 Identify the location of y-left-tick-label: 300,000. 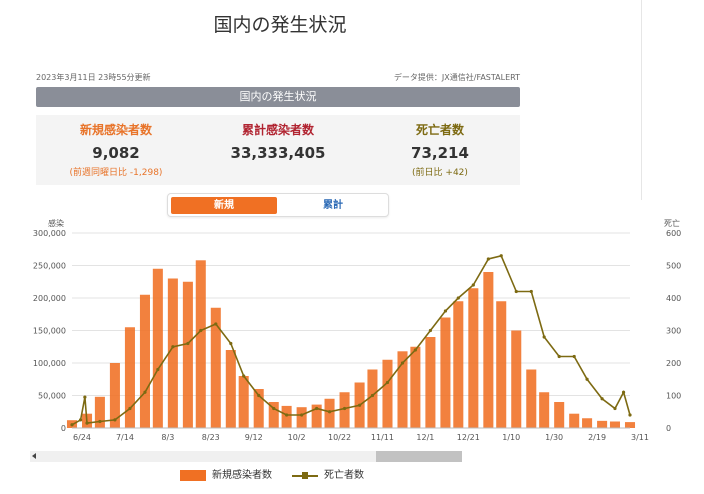
(49, 233).